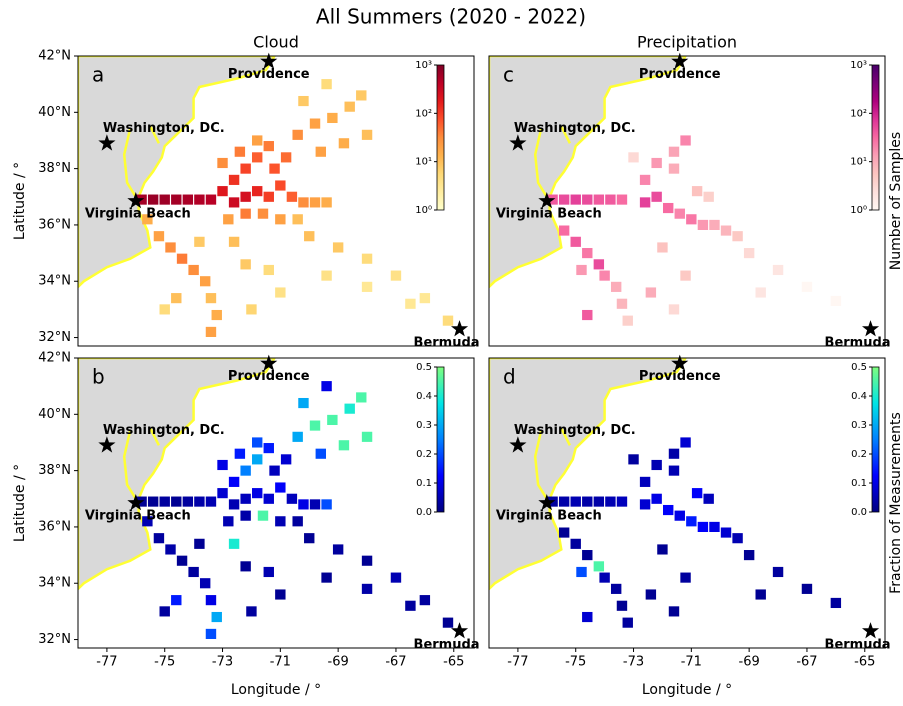  Describe the element at coordinates (517, 662) in the screenshot. I see `x-tick-label: -77` at that location.